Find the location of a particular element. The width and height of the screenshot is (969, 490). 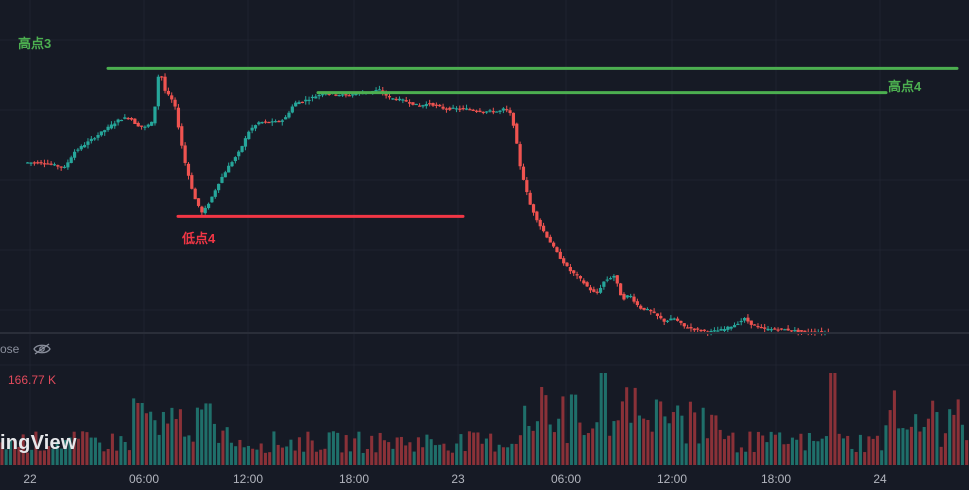

x-tick-label: 18:00 is located at coordinates (354, 479).